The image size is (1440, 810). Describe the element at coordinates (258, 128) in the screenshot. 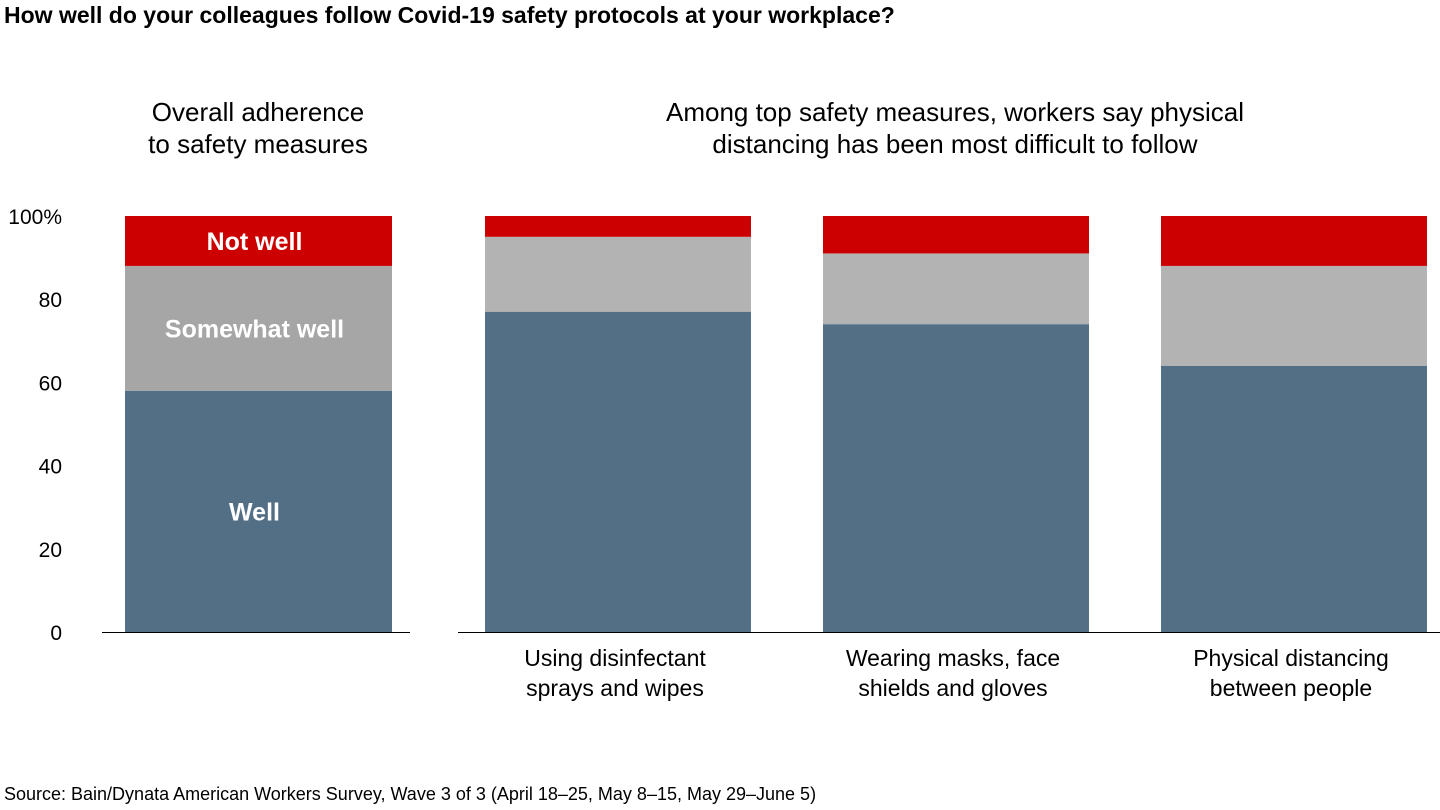

I see `left-chart-subtitle: Overall adherence to safety measures` at that location.